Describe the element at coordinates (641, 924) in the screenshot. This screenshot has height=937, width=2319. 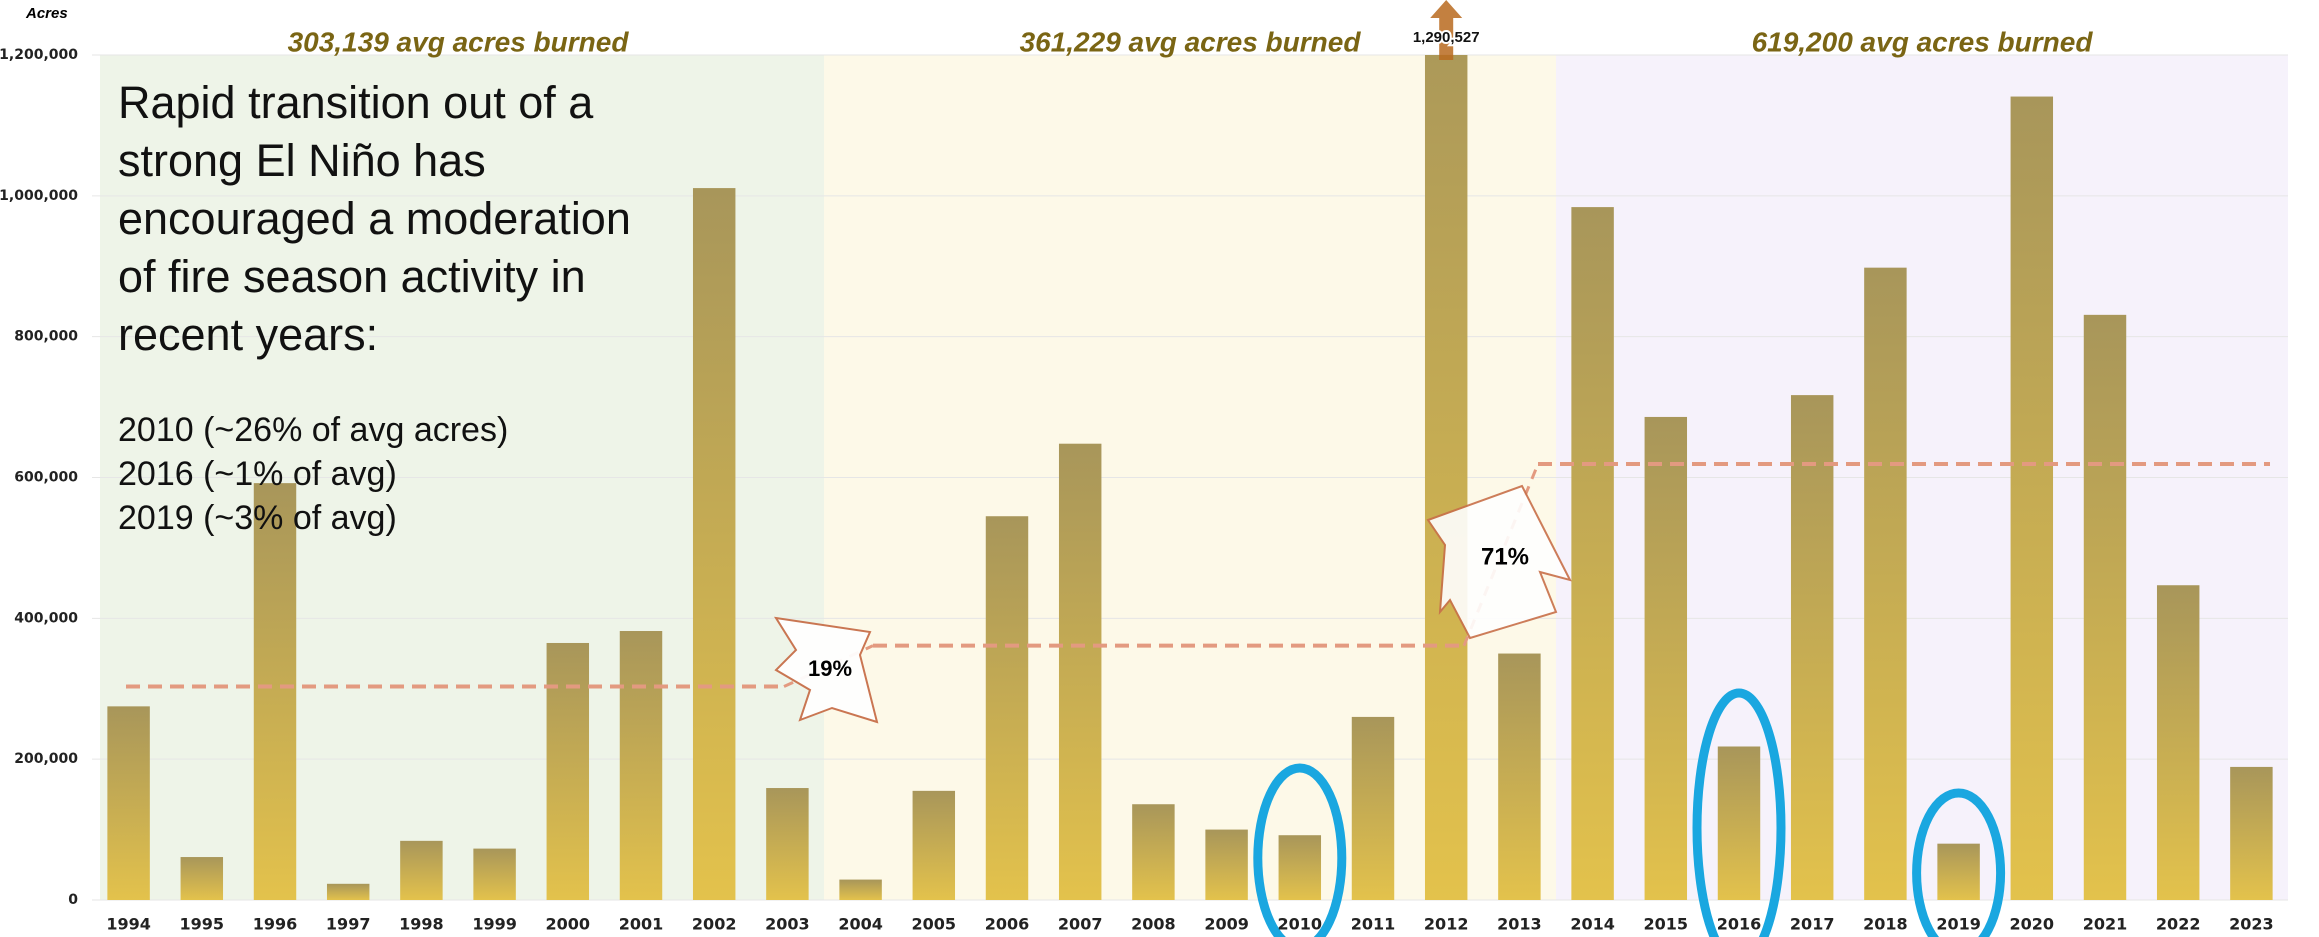
I see `x-tick-label: 2001` at that location.